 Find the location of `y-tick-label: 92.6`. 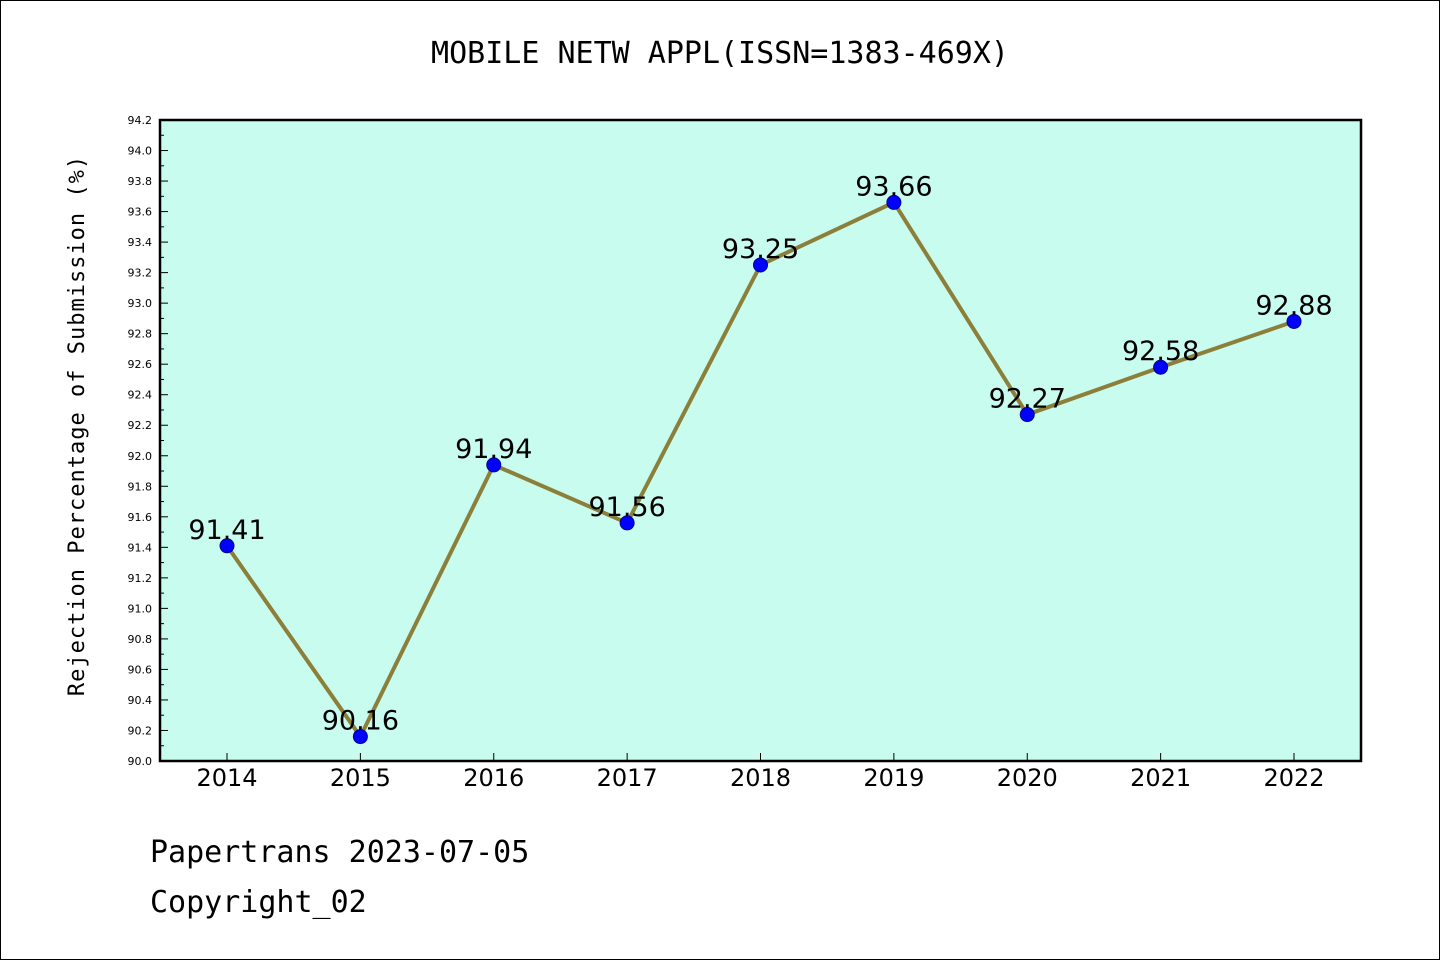

y-tick-label: 92.6 is located at coordinates (140, 364).